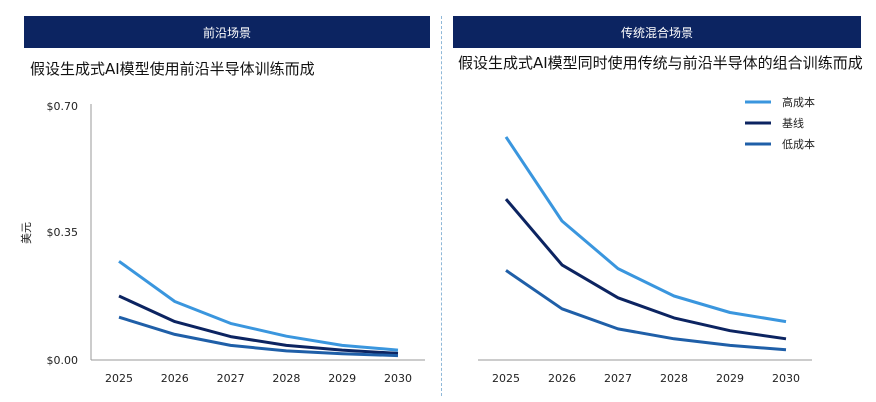 This screenshot has height=402, width=876. Describe the element at coordinates (506, 378) in the screenshot. I see `right-x-tick-2025: 2025` at that location.